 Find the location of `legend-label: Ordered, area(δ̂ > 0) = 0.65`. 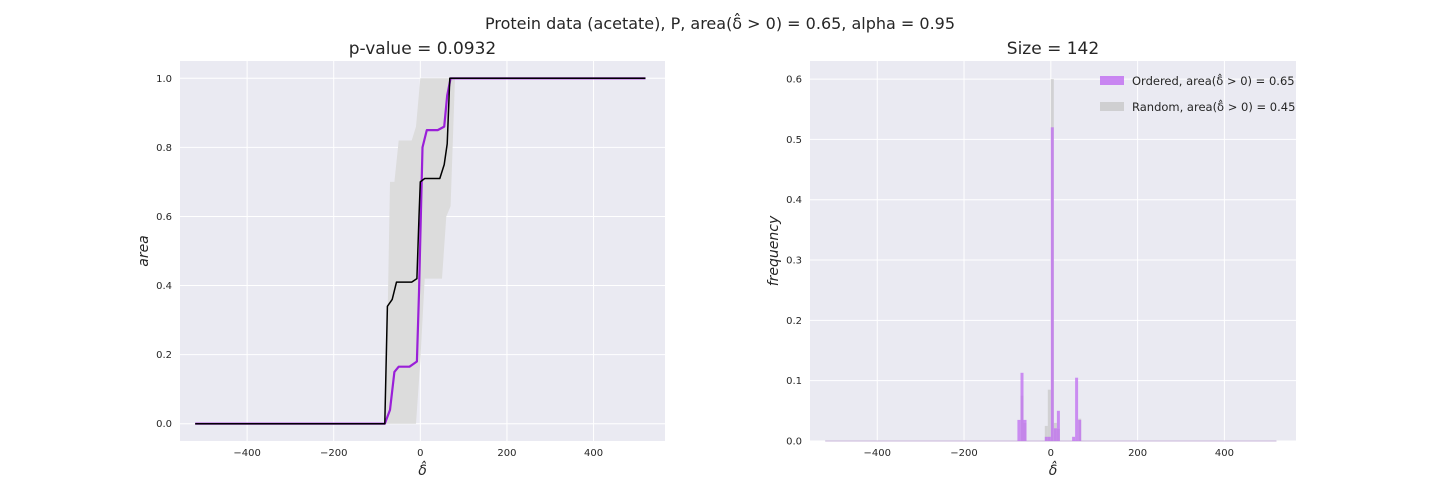

legend-label: Ordered, area(δ̂ > 0) = 0.65 is located at coordinates (1213, 80).